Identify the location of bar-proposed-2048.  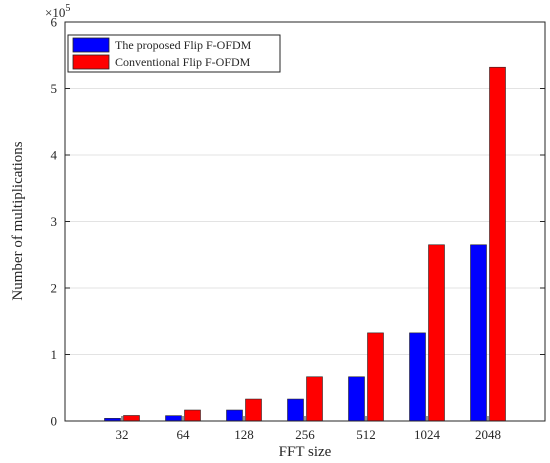
(478, 333).